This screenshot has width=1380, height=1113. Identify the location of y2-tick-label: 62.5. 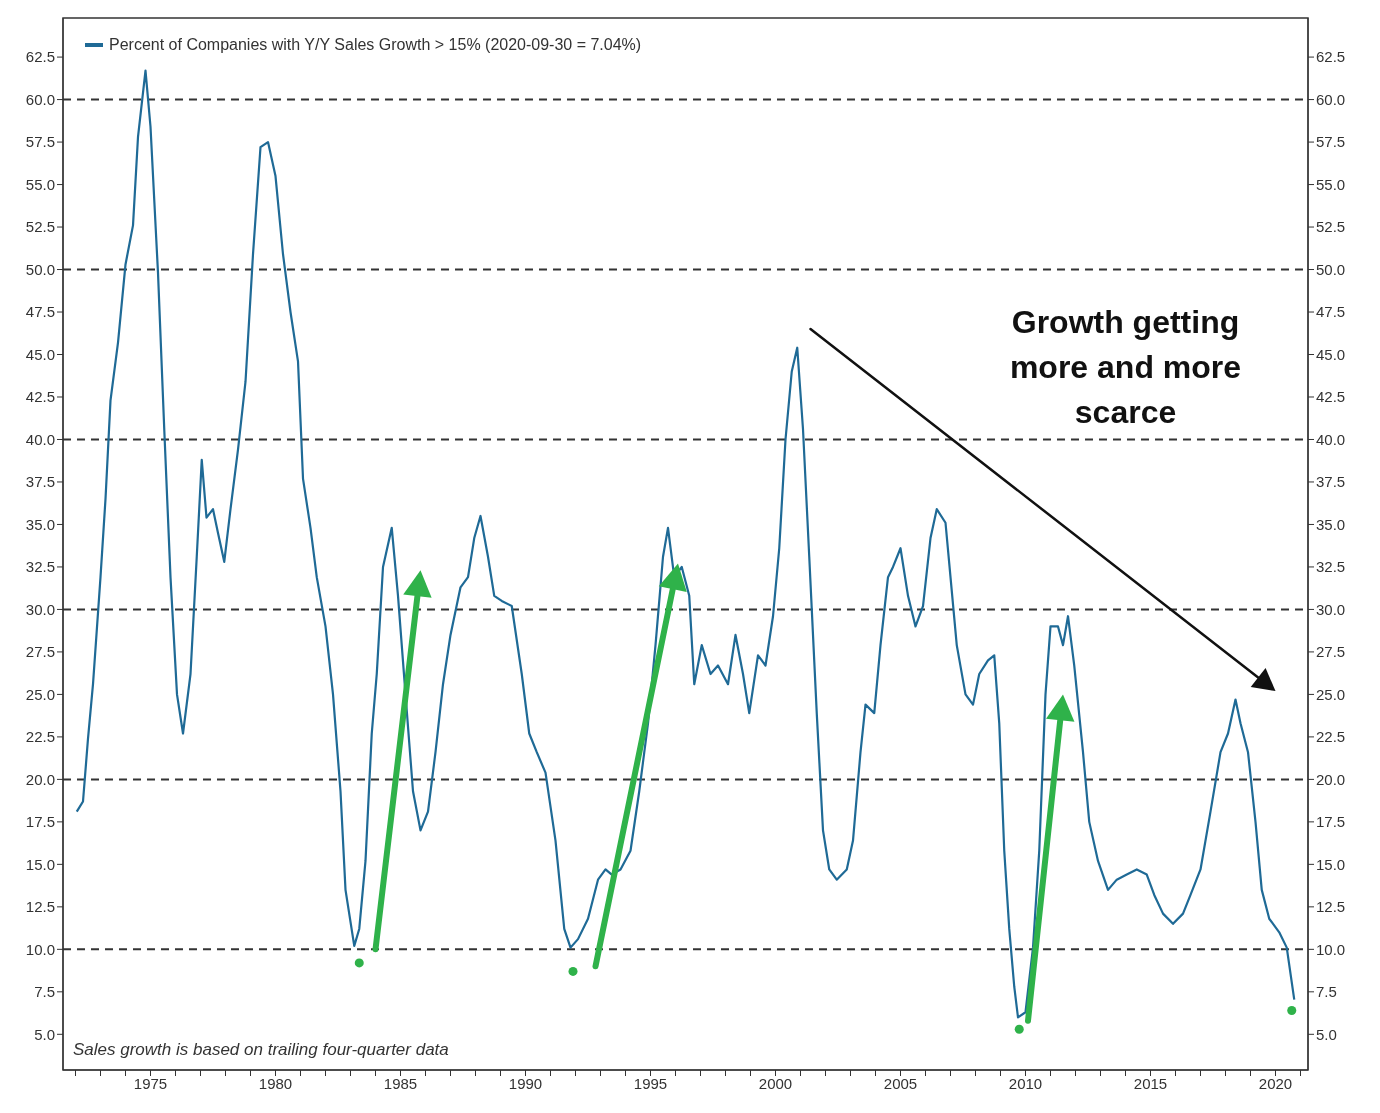
(1331, 57).